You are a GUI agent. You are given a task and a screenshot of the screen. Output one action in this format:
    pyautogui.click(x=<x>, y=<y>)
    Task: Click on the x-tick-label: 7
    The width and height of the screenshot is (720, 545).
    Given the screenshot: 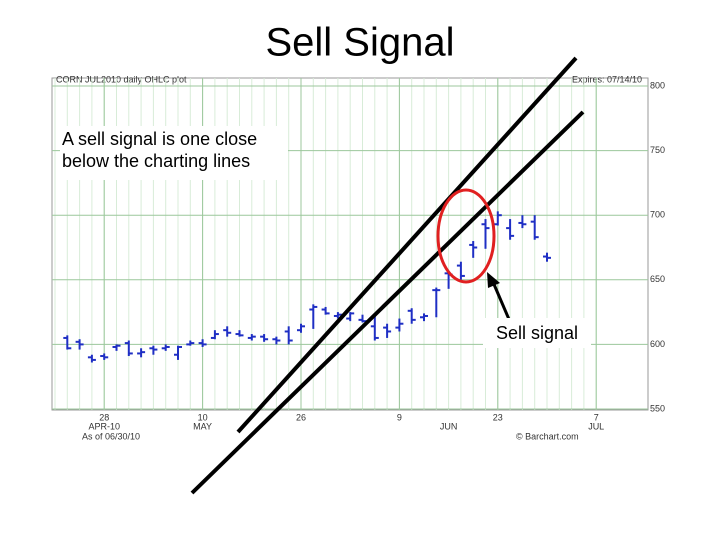 What is the action you would take?
    pyautogui.click(x=596, y=417)
    